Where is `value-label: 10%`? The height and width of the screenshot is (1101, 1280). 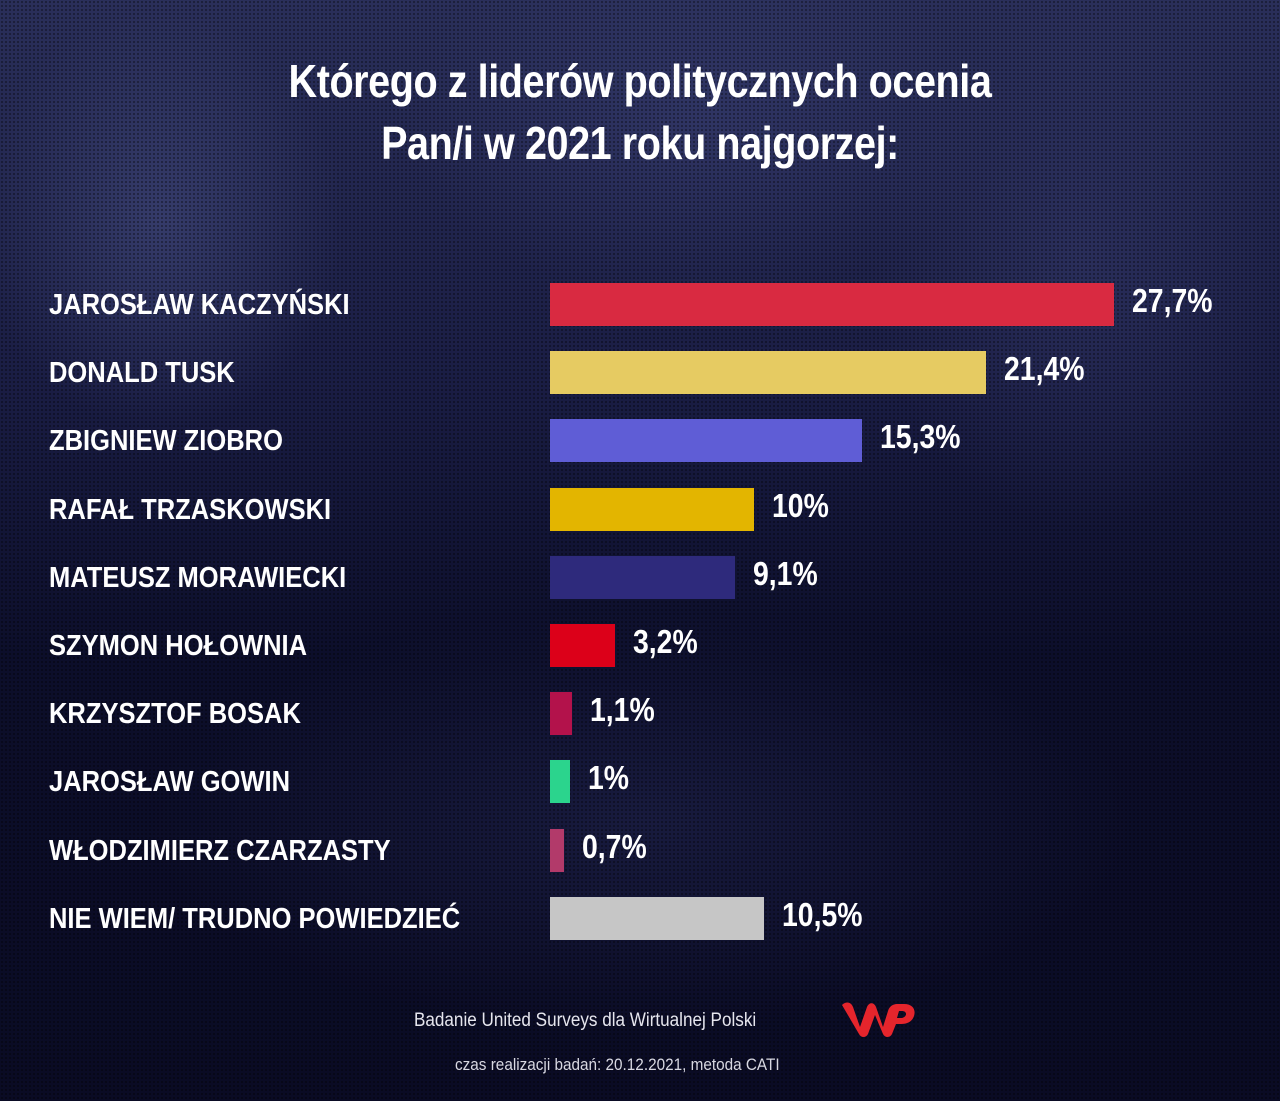 value-label: 10% is located at coordinates (800, 505).